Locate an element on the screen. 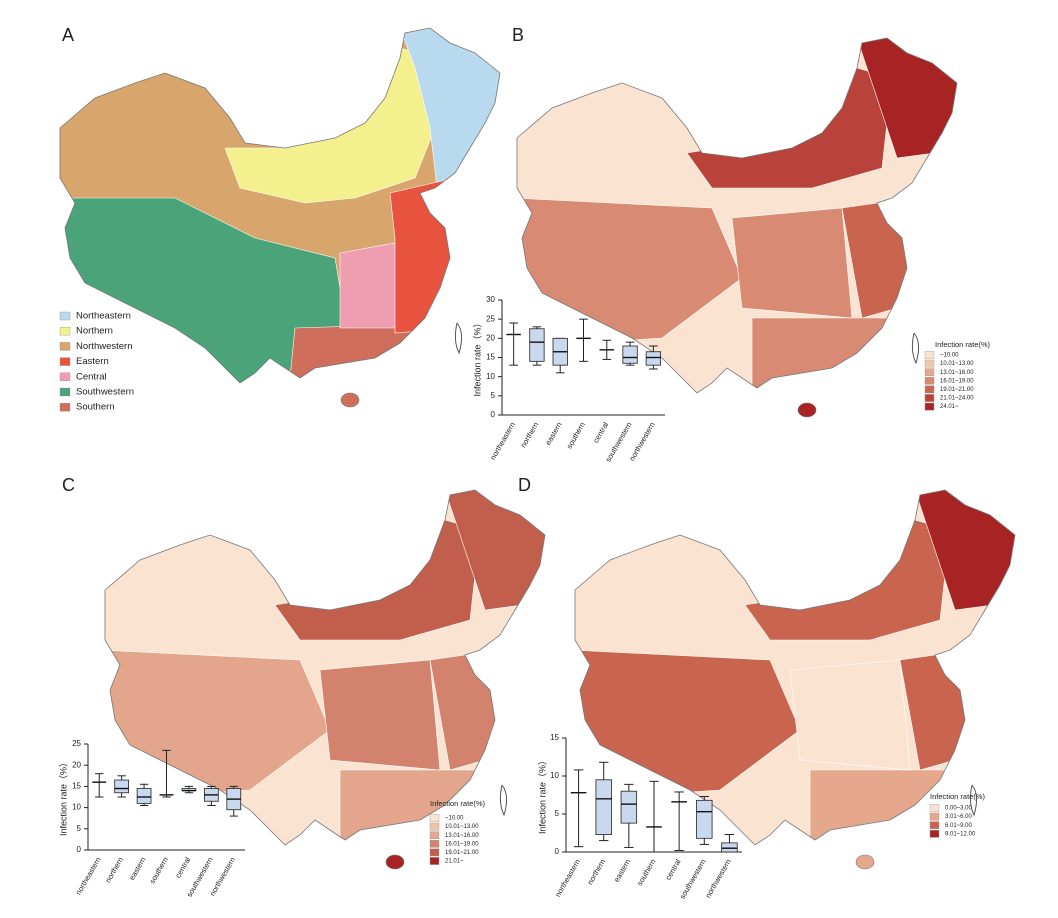 The image size is (1058, 918). legend-label: Southwestern is located at coordinates (105, 392).